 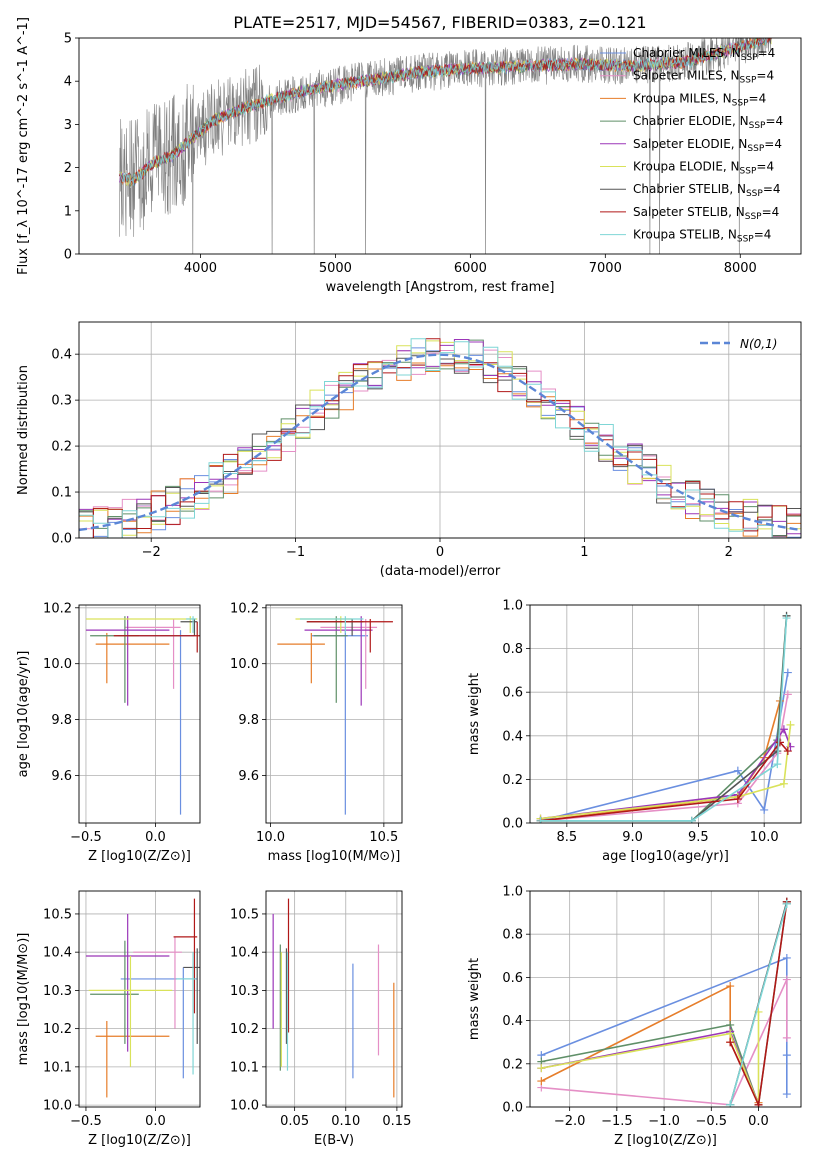 I want to click on gauss-curve, so click(x=440, y=442).